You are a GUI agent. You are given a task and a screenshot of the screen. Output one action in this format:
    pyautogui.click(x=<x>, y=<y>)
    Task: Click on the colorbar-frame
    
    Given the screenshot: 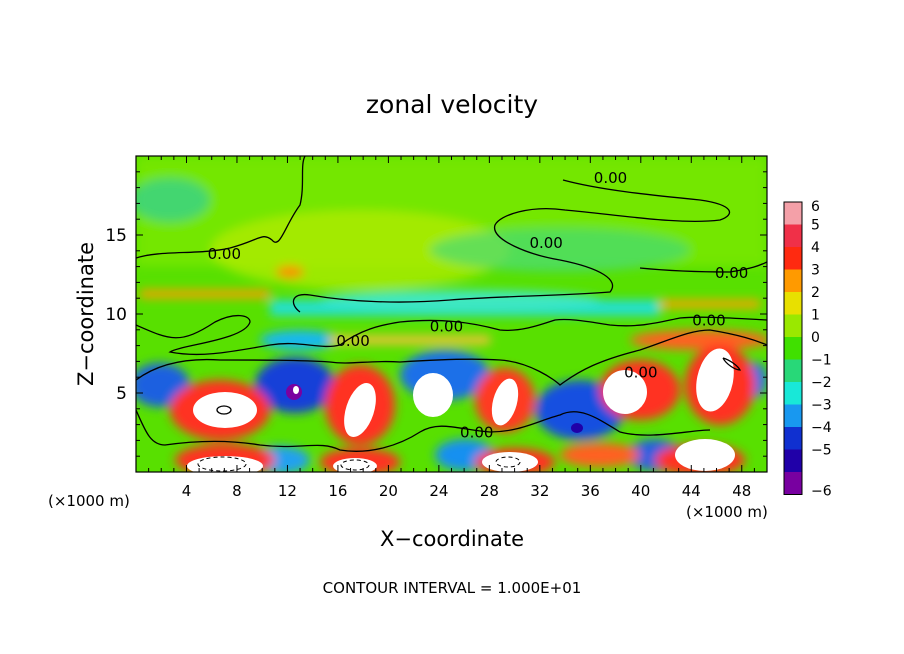 What is the action you would take?
    pyautogui.click(x=793, y=348)
    